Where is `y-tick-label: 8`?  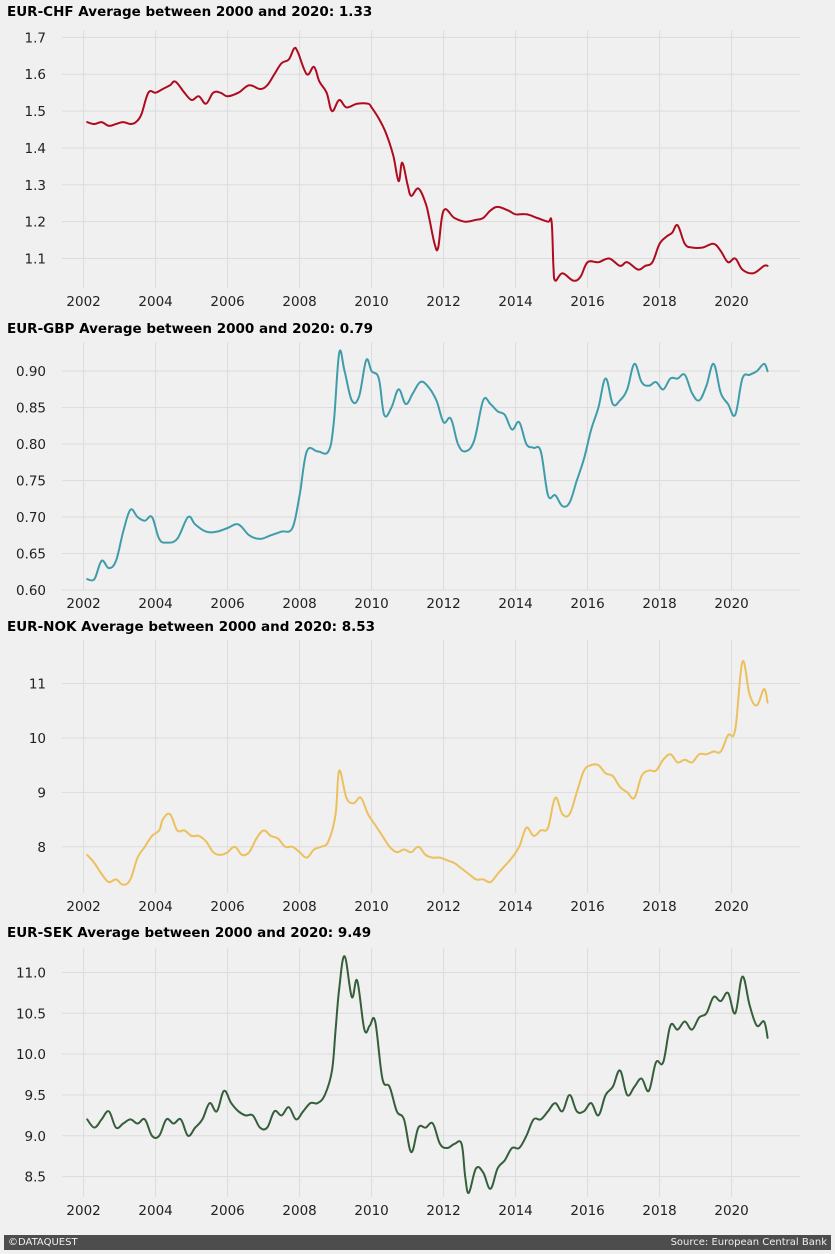
y-tick-label: 8 is located at coordinates (41, 848).